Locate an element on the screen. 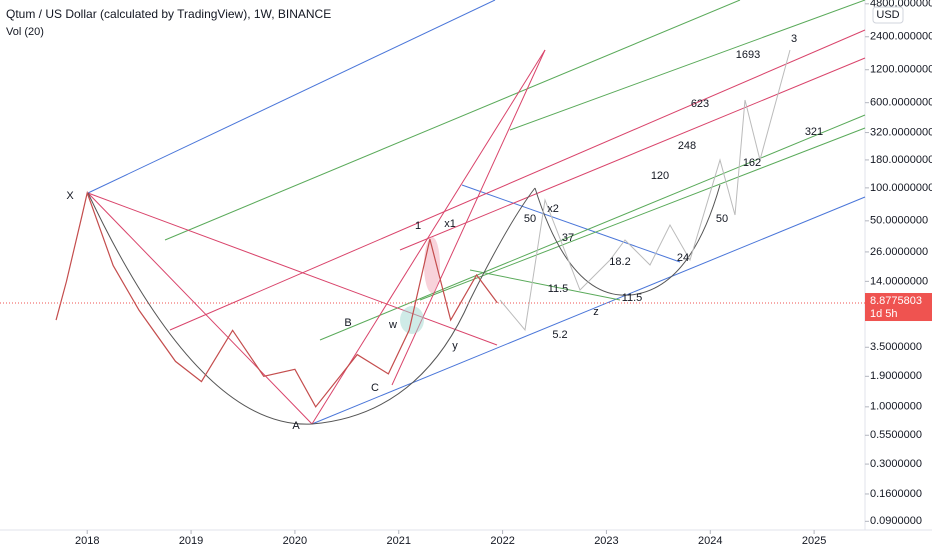 This screenshot has width=932, height=550. y-tick-label: 0.1600000 is located at coordinates (896, 494).